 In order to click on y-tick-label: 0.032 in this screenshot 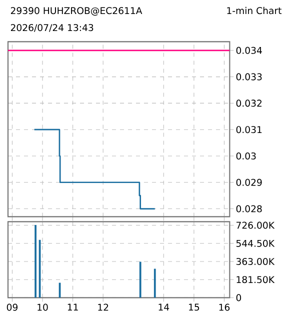, I will do `click(249, 103)`.